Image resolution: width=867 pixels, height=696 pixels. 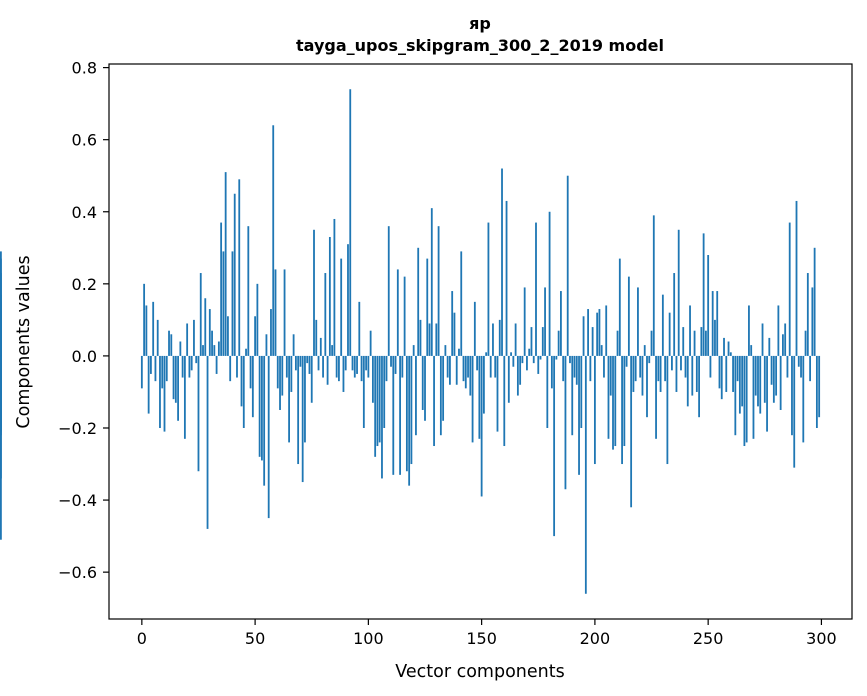 I want to click on y-tick-label: 0.8, so click(x=84, y=68).